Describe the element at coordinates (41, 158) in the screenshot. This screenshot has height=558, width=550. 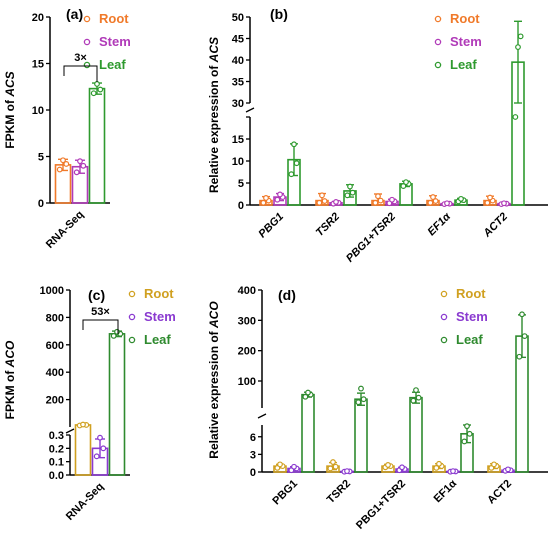
I see `y-tick-label: 5` at that location.